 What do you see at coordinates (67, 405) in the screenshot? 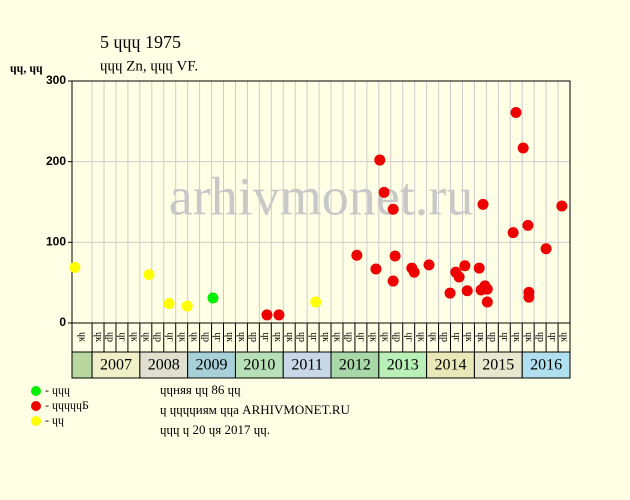
I see `legend-label: - ɥɥɥɥɥБ` at bounding box center [67, 405].